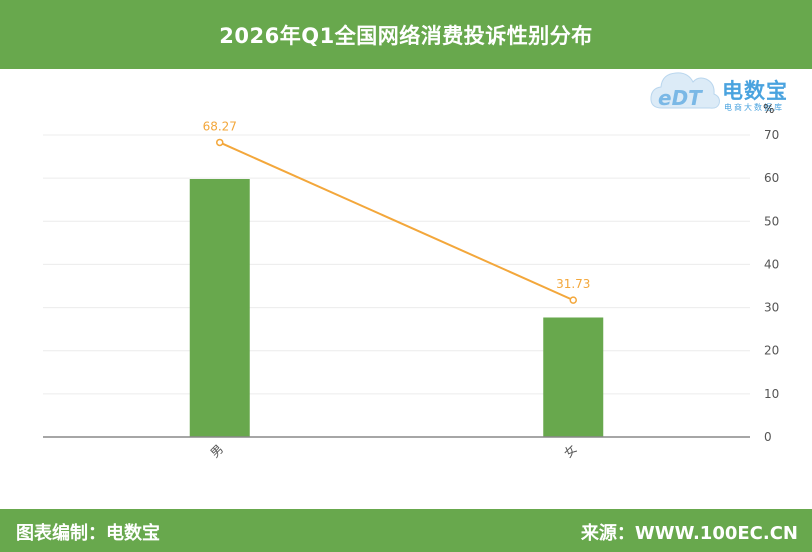  I want to click on logo-sub-text: 电商大数据库, so click(754, 107).